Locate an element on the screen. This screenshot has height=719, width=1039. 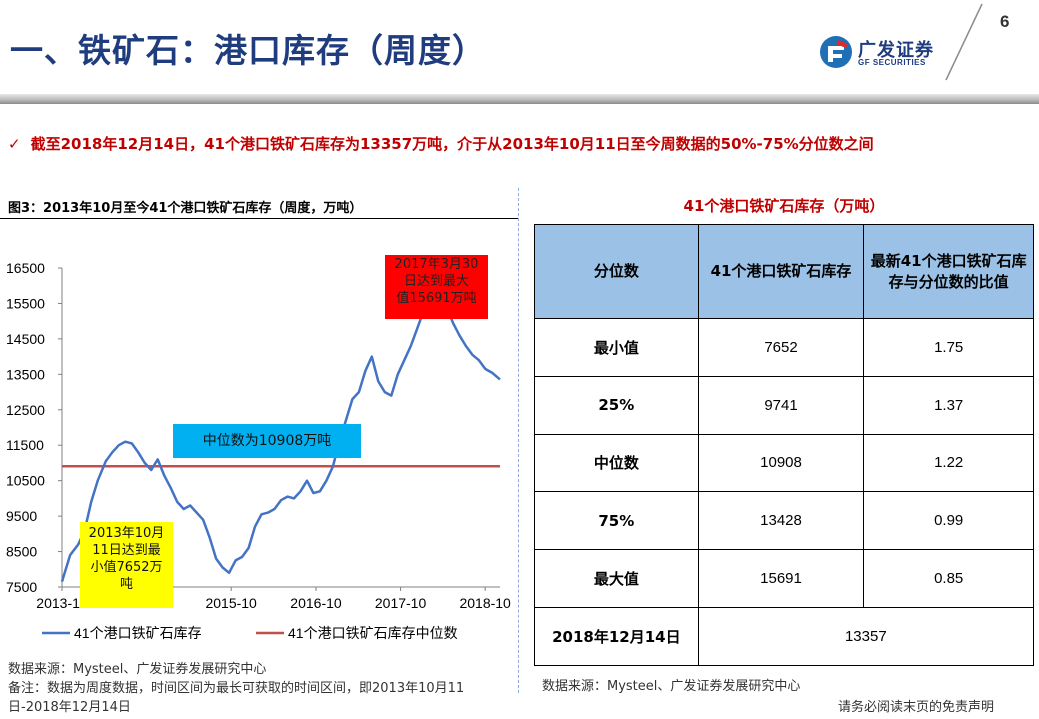
median-annotation: 中位数为10908万吨 is located at coordinates (267, 441).